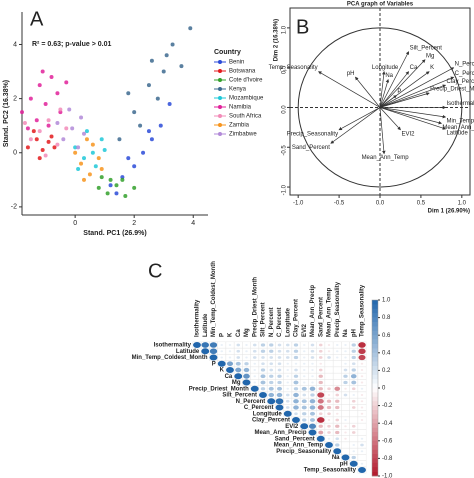 The width and height of the screenshot is (474, 478). What do you see at coordinates (384, 389) in the screenshot?
I see `colorbar-label: 0` at bounding box center [384, 389].